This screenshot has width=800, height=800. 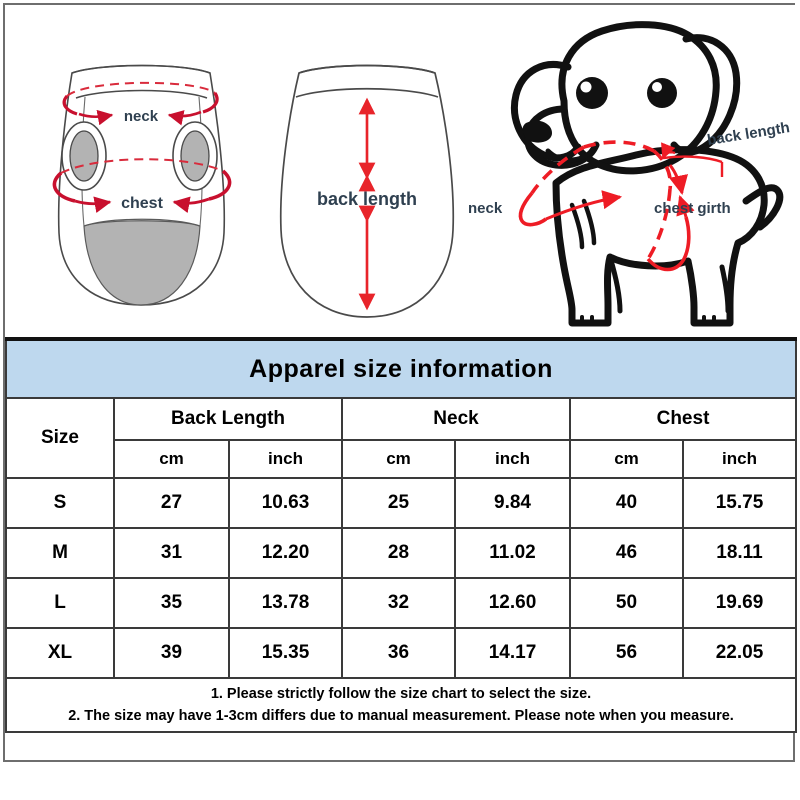 I want to click on cell-neck-cm: 36, so click(x=398, y=653).